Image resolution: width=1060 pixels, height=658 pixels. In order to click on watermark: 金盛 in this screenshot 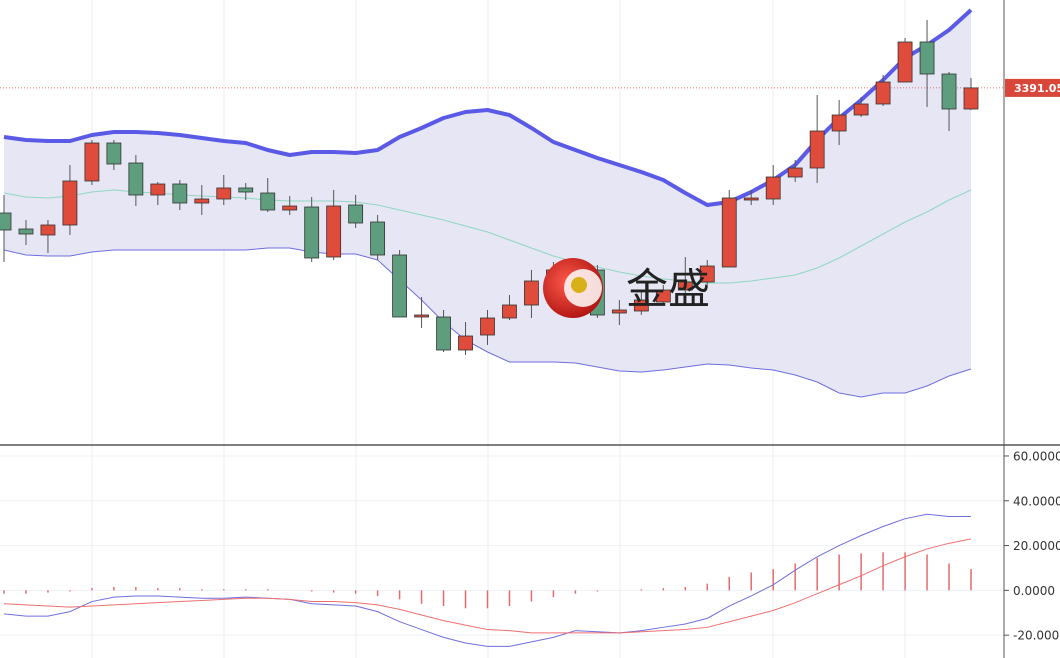, I will do `click(668, 289)`.